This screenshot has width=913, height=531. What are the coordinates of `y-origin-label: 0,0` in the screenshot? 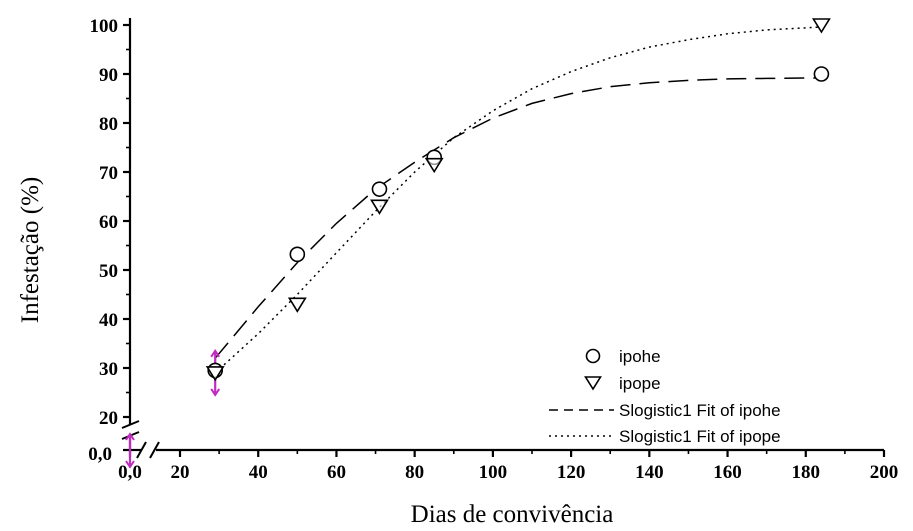 It's located at (100, 454).